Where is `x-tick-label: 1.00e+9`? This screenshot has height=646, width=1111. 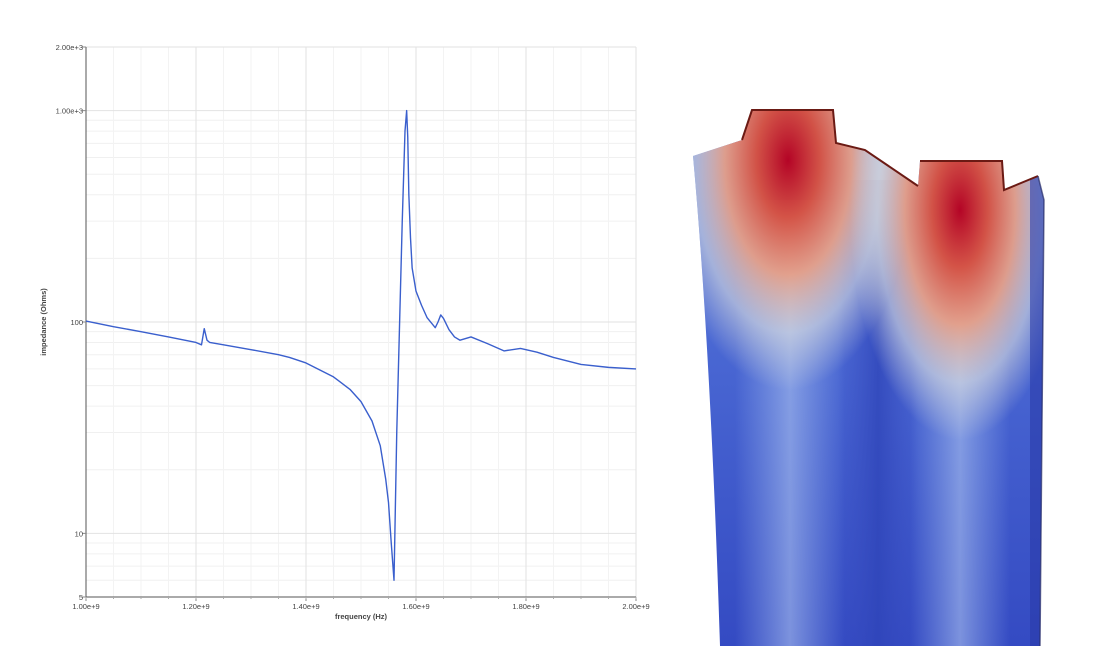
x-tick-label: 1.00e+9 is located at coordinates (85, 606).